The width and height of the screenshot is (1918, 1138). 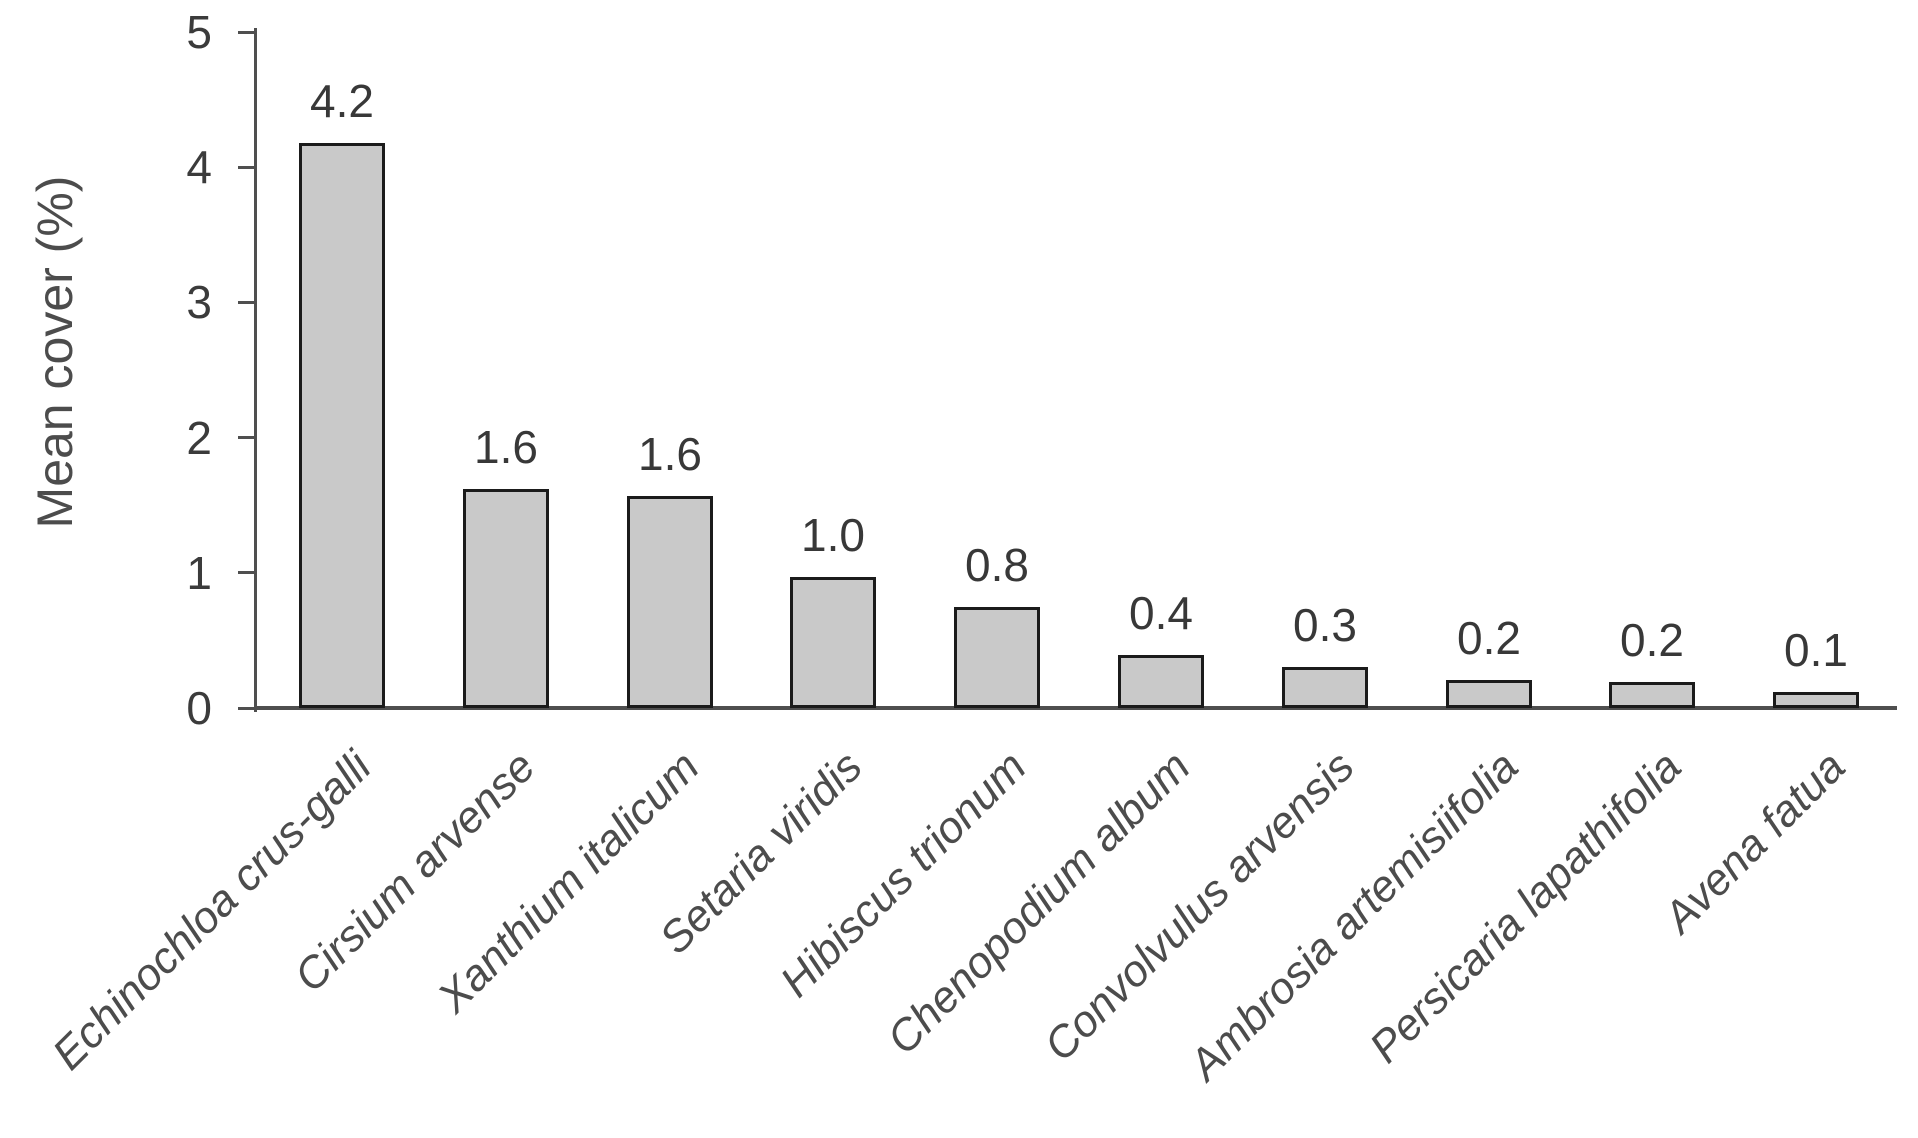 I want to click on bar-chenopodium-album, so click(x=1161, y=681).